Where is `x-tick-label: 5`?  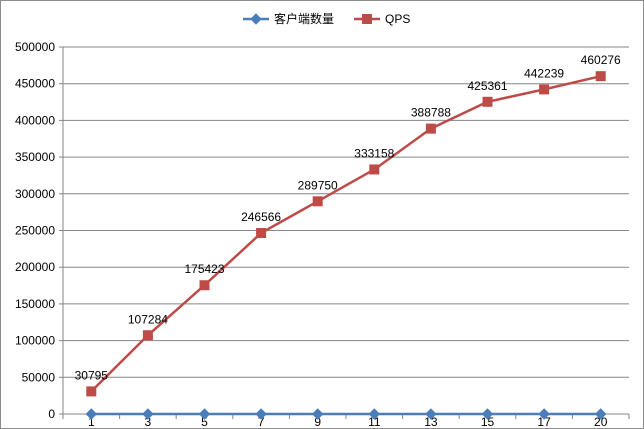 x-tick-label: 5 is located at coordinates (204, 421).